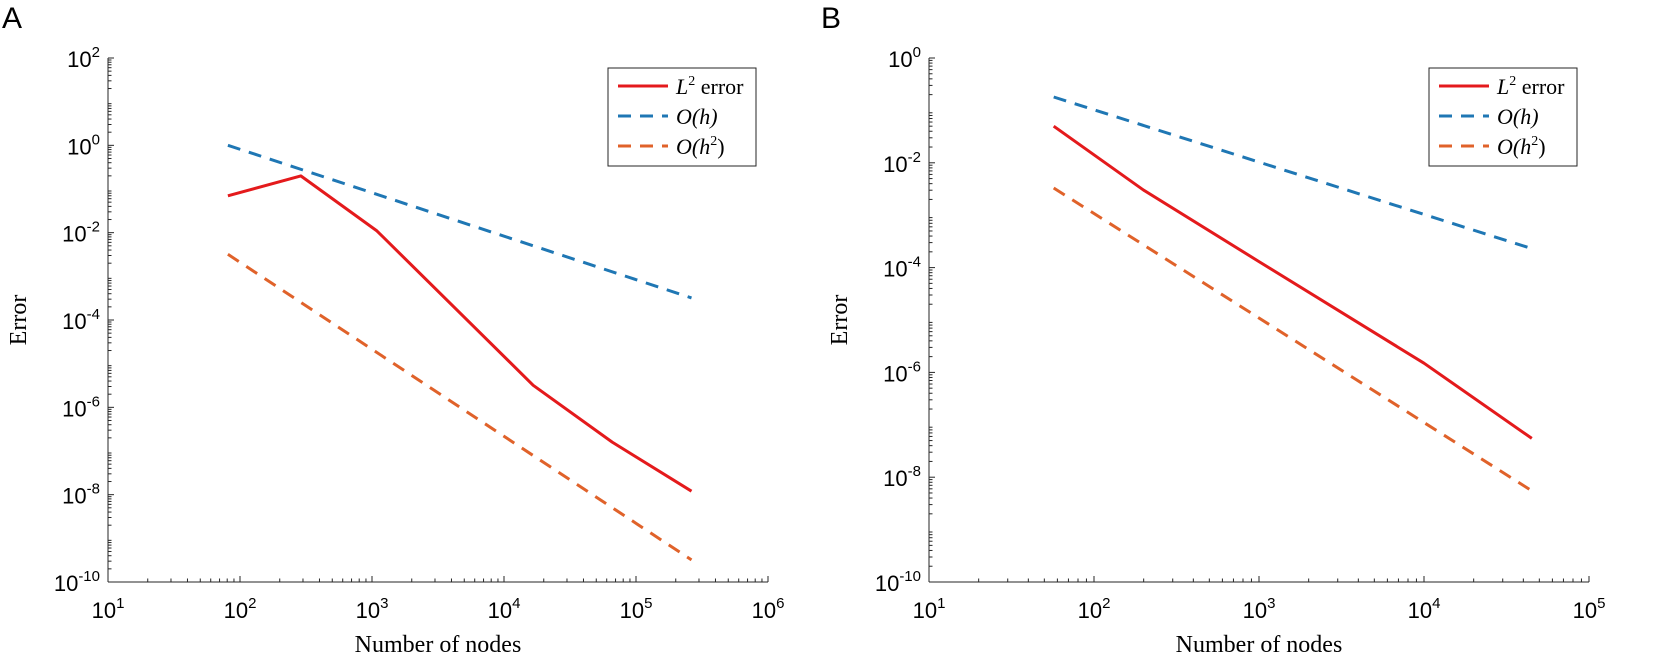 The image size is (1661, 662). What do you see at coordinates (83, 58) in the screenshot?
I see `y-tick-label: 10²` at bounding box center [83, 58].